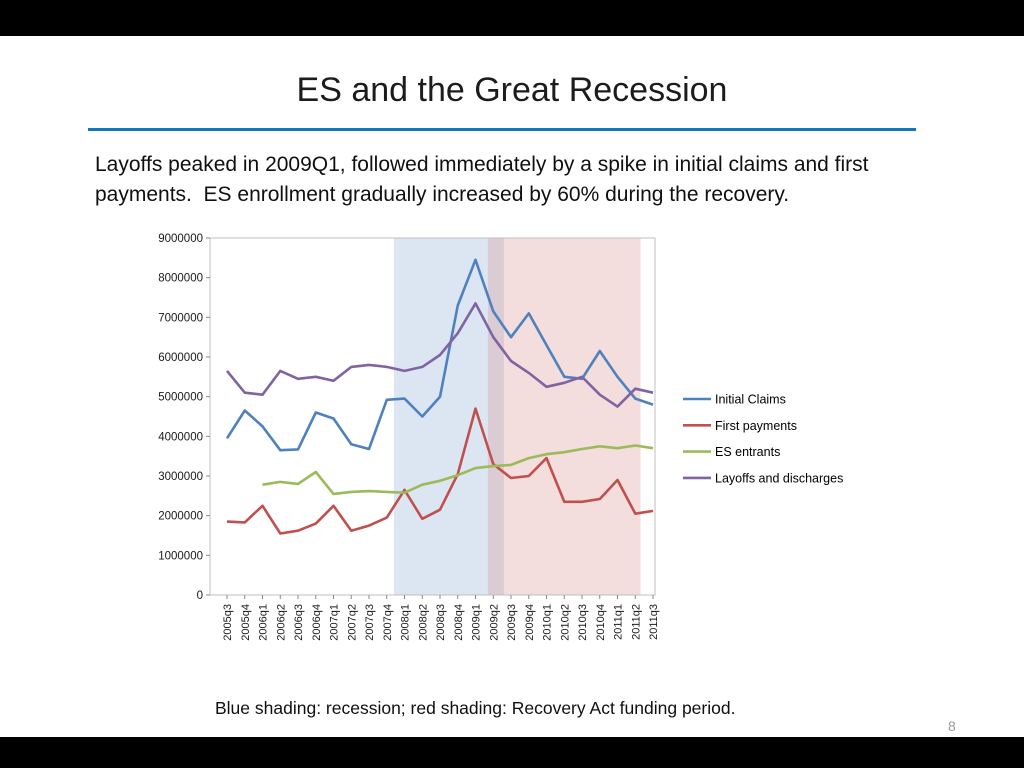  Describe the element at coordinates (264, 622) in the screenshot. I see `x-tick-label: 2006q1` at that location.